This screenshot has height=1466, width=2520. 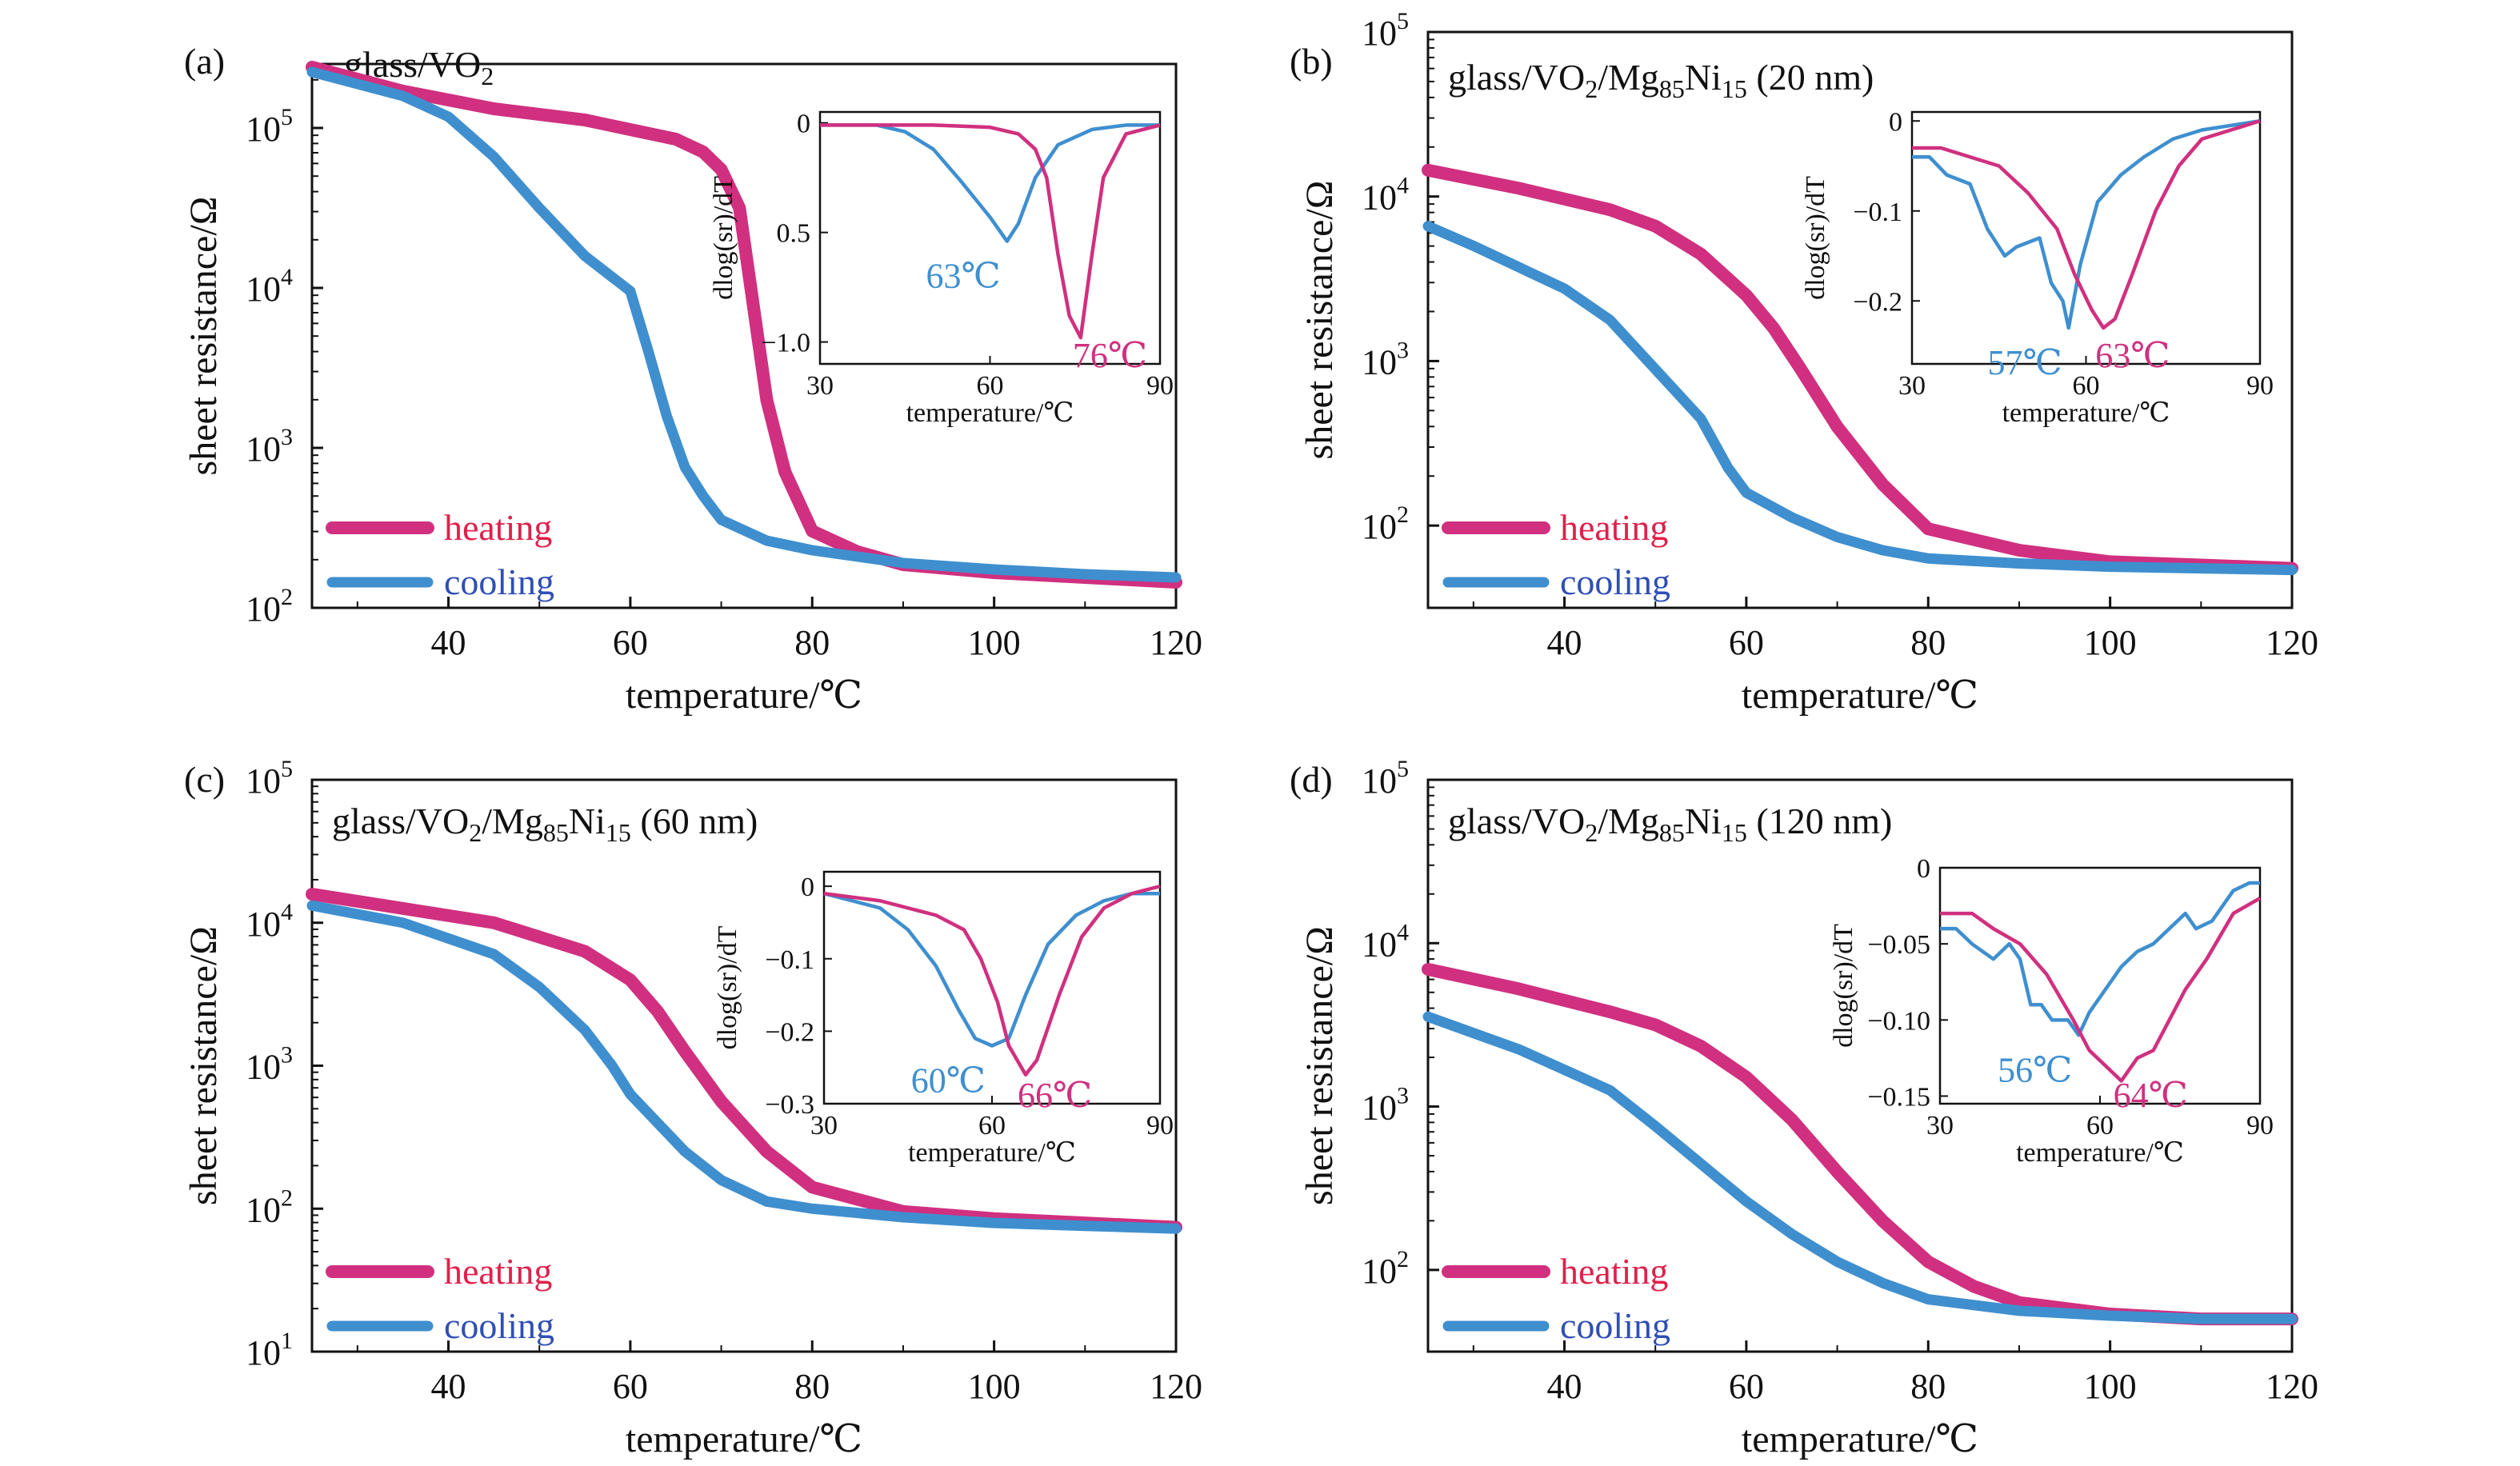 I want to click on inset-peak-label-heating: 66℃, so click(x=1055, y=1095).